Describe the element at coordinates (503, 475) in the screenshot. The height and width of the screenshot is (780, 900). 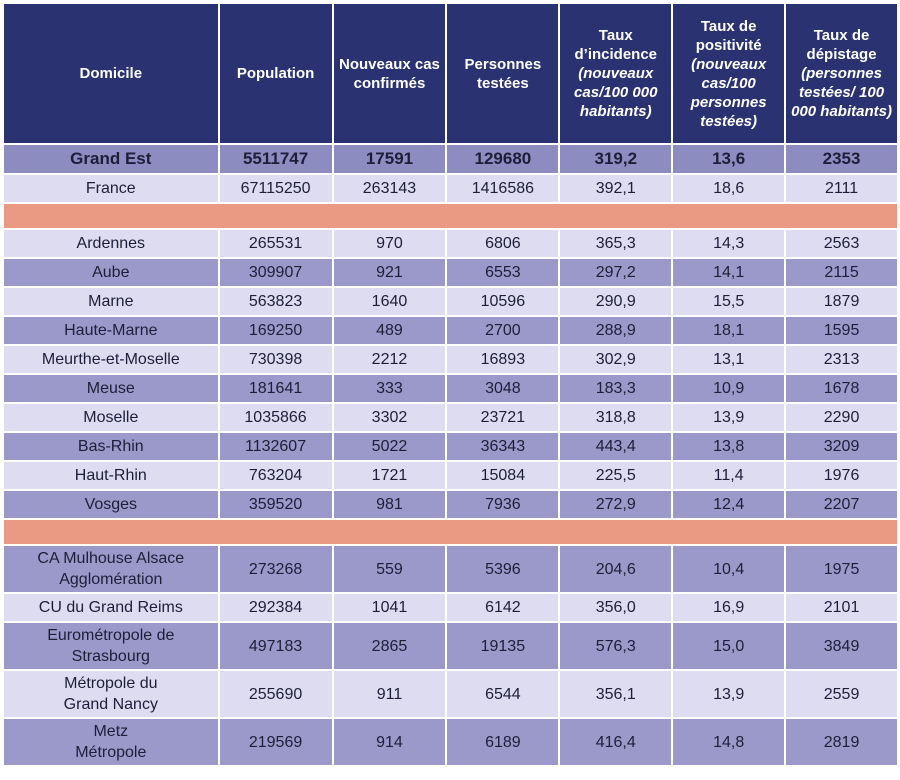
I see `cell: 15084` at that location.